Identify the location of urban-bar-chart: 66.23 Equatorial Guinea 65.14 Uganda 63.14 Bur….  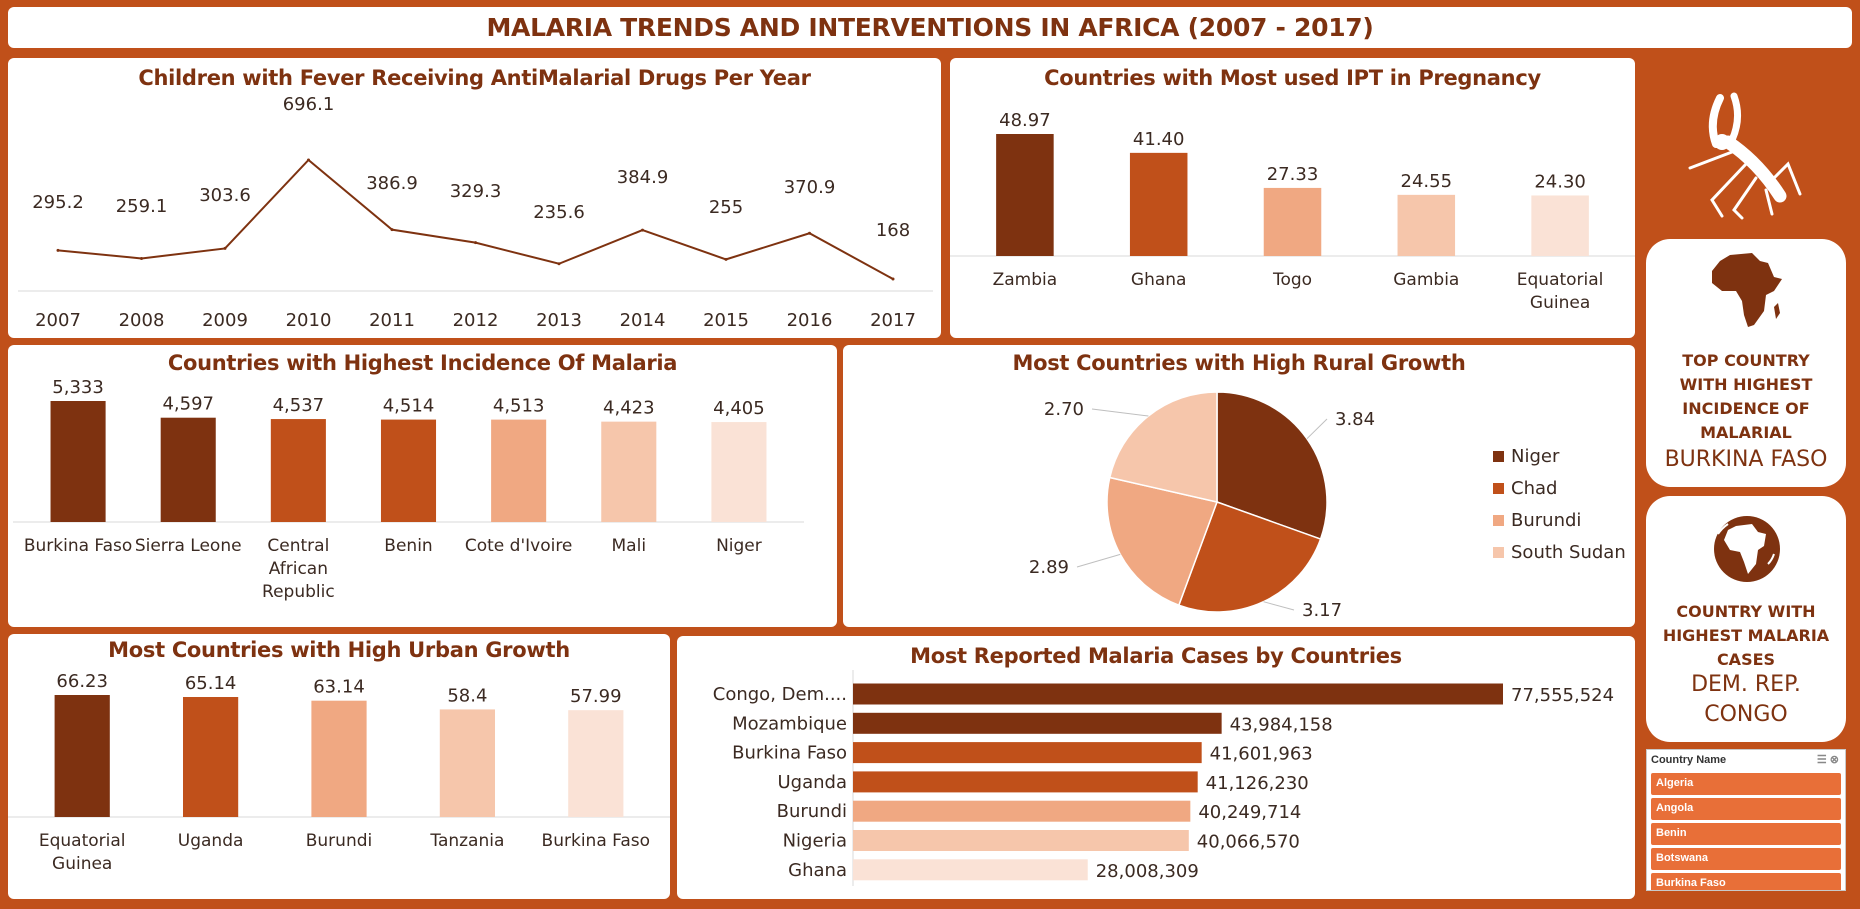
(339, 772).